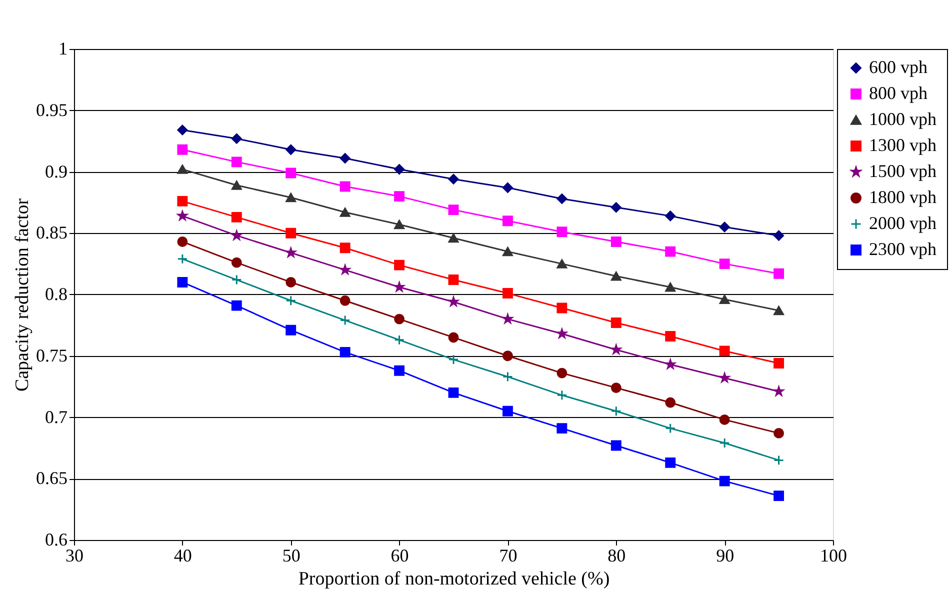 The width and height of the screenshot is (952, 596). I want to click on legend-label: 1300 vph, so click(902, 145).